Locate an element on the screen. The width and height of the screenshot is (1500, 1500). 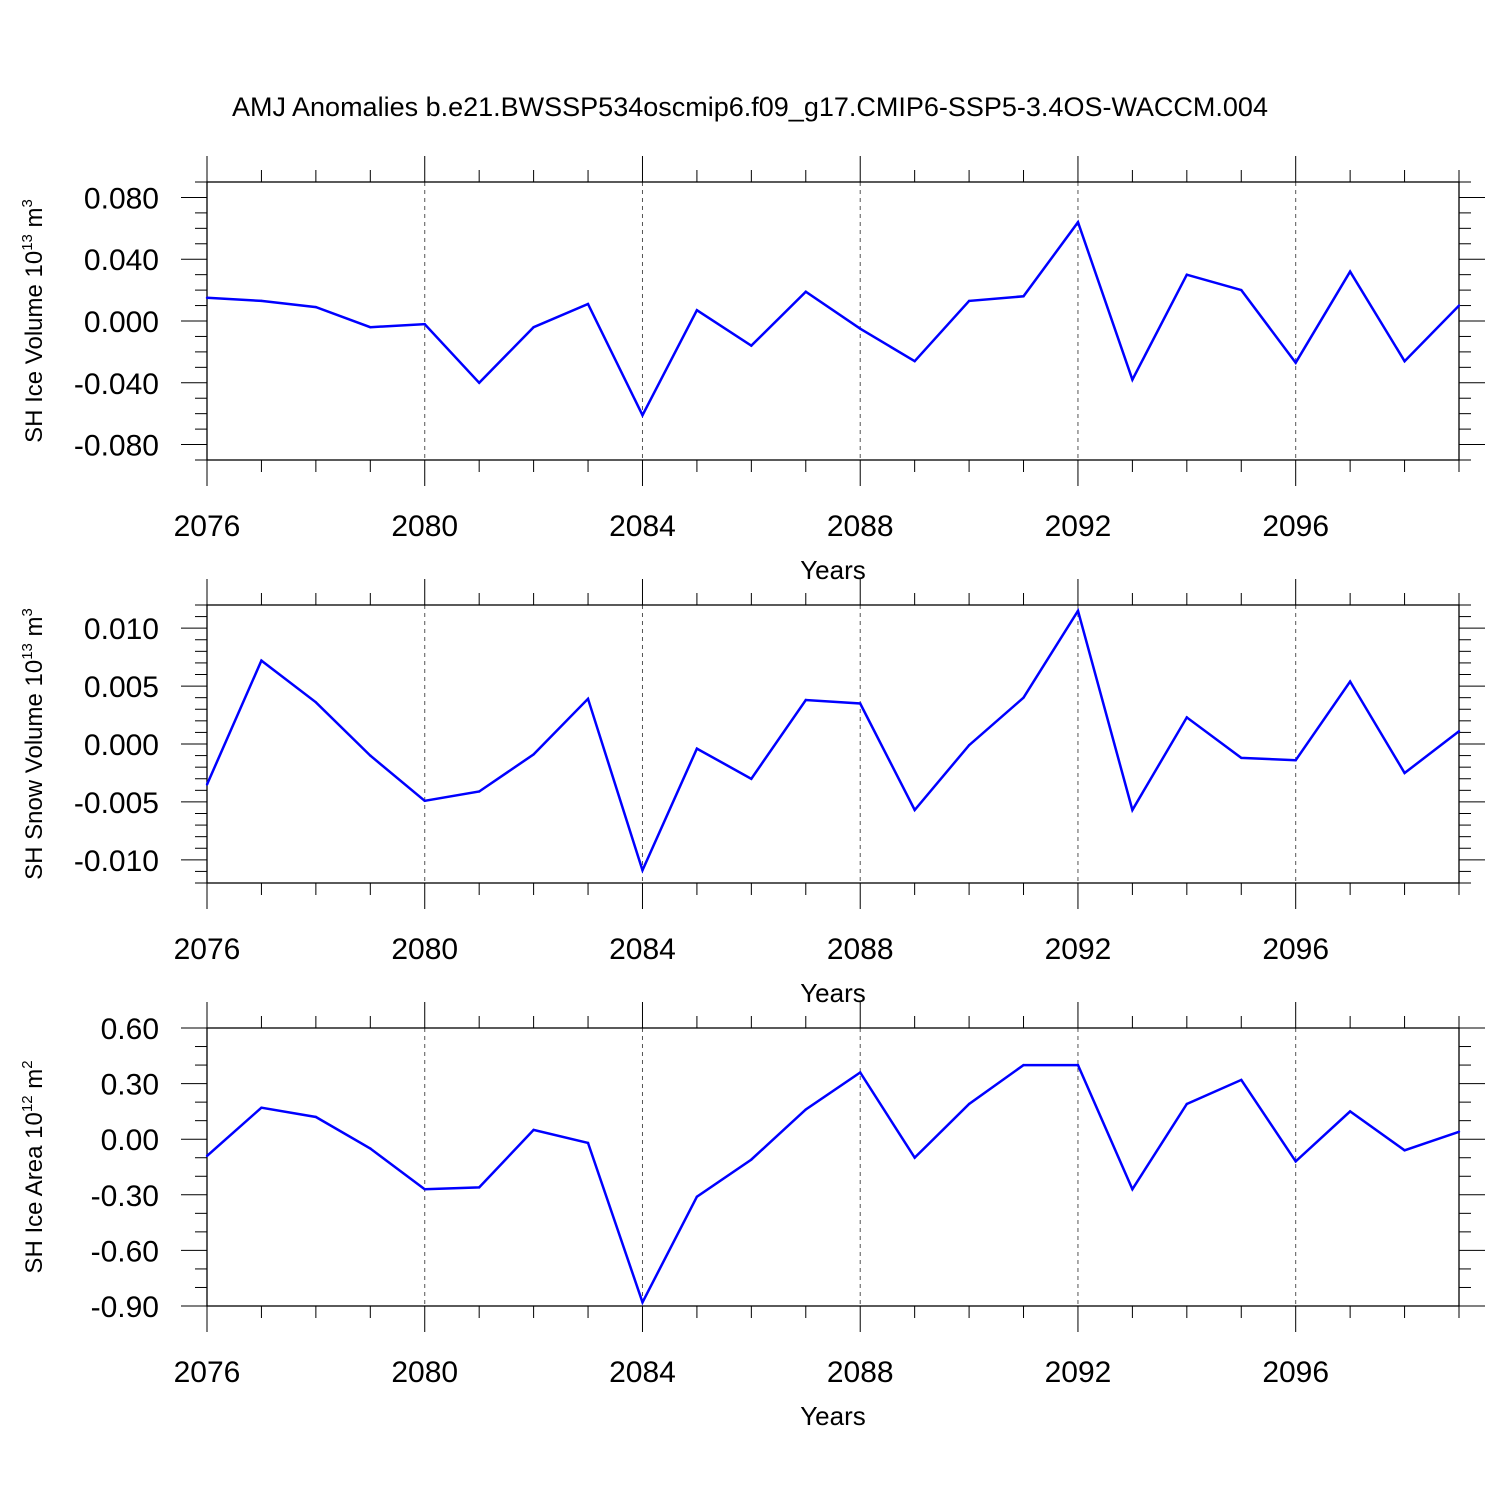
y-axis-label: SH Ice Volume 1013 m3 is located at coordinates (33, 321).